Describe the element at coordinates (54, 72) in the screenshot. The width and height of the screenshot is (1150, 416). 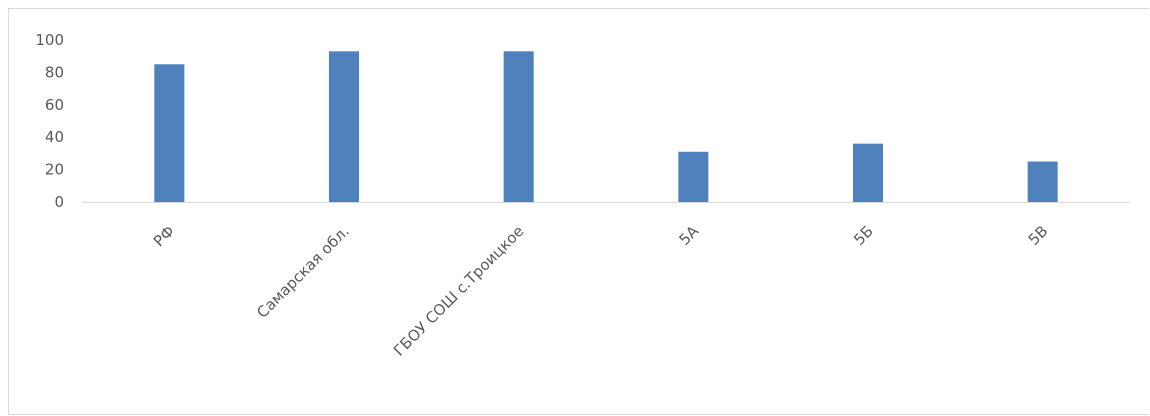
I see `y-tick-label: 80` at that location.